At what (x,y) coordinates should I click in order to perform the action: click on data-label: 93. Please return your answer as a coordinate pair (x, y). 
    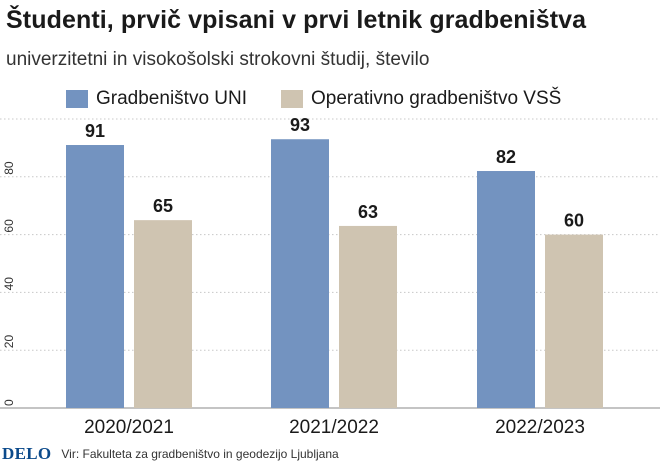
    Looking at the image, I should click on (300, 125).